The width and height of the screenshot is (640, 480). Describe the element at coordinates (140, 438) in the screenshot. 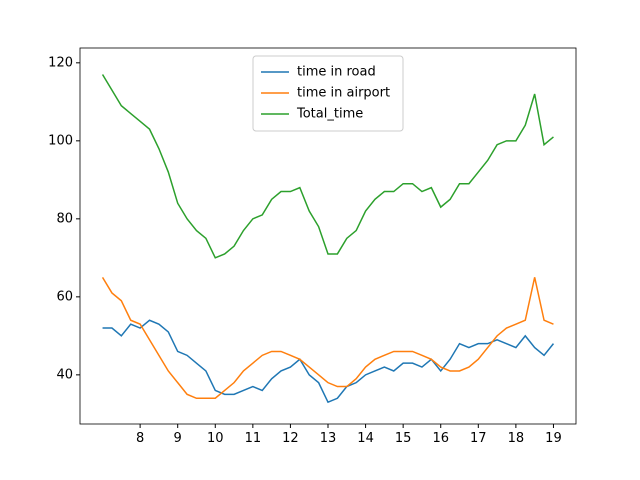

I see `x-tick-label: 8` at that location.